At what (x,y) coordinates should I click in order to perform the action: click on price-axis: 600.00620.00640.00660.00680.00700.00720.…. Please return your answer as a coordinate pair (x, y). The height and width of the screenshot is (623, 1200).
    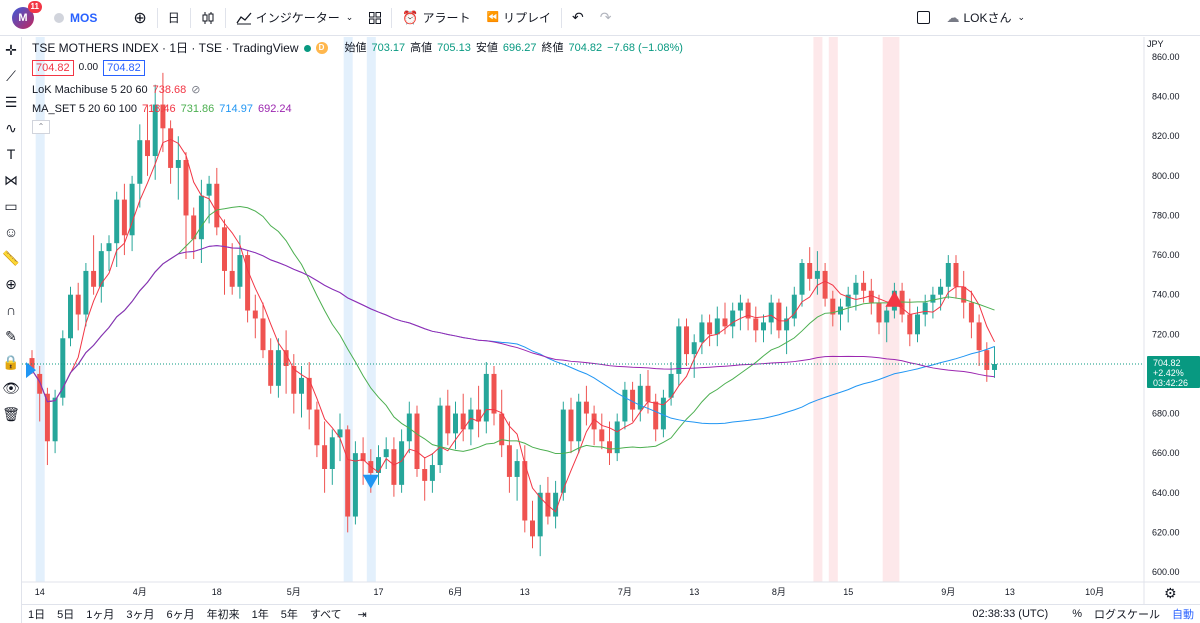
    Looking at the image, I should click on (1161, 320).